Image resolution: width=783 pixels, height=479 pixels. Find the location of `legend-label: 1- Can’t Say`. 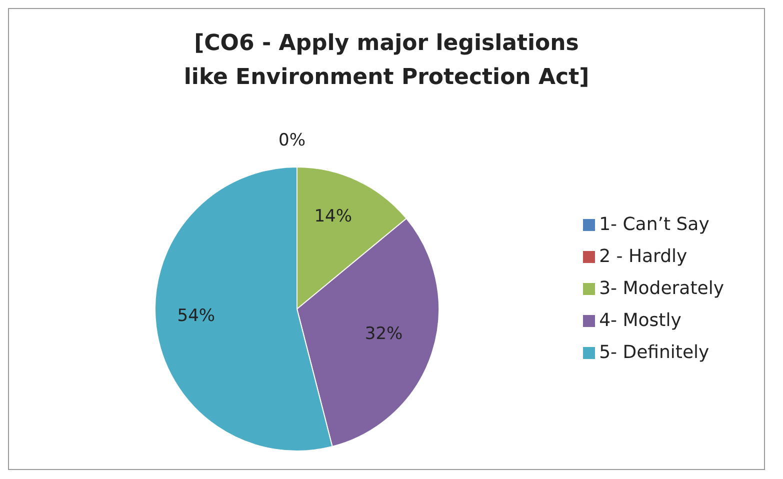

legend-label: 1- Can’t Say is located at coordinates (654, 224).